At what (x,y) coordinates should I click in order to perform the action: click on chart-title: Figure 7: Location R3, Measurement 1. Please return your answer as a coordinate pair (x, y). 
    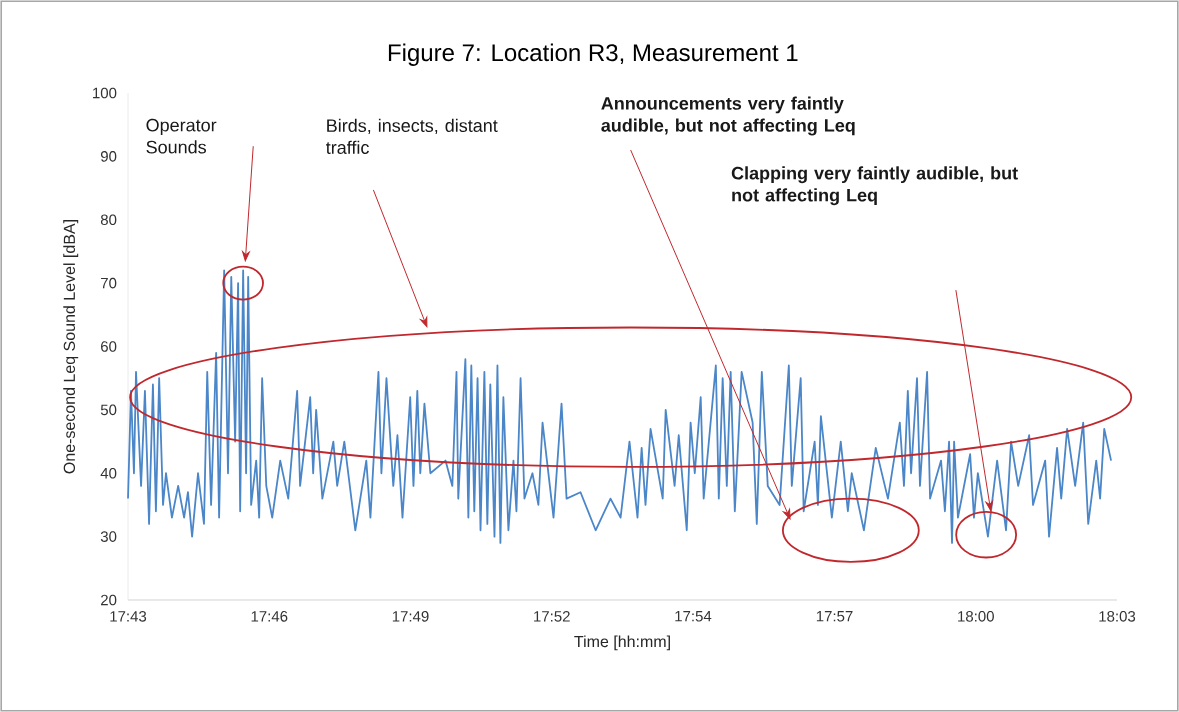
    Looking at the image, I should click on (593, 54).